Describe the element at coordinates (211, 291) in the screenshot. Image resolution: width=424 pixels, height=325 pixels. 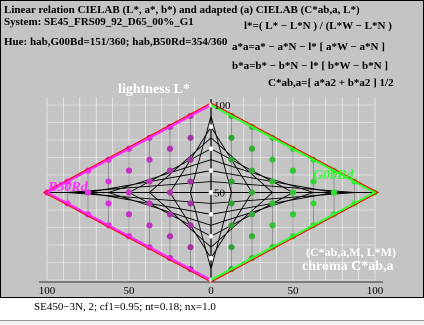
I see `x-tick-label: 0` at that location.